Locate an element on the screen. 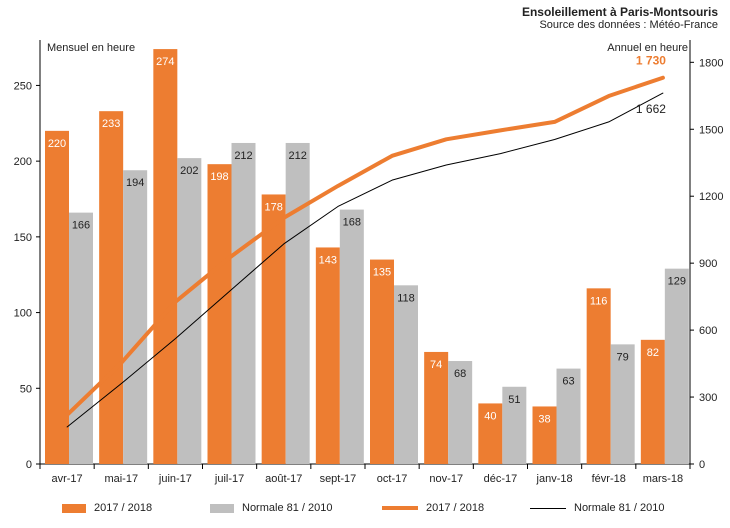 Image resolution: width=730 pixels, height=528 pixels. y-tick-label-left: 200 is located at coordinates (23, 162).